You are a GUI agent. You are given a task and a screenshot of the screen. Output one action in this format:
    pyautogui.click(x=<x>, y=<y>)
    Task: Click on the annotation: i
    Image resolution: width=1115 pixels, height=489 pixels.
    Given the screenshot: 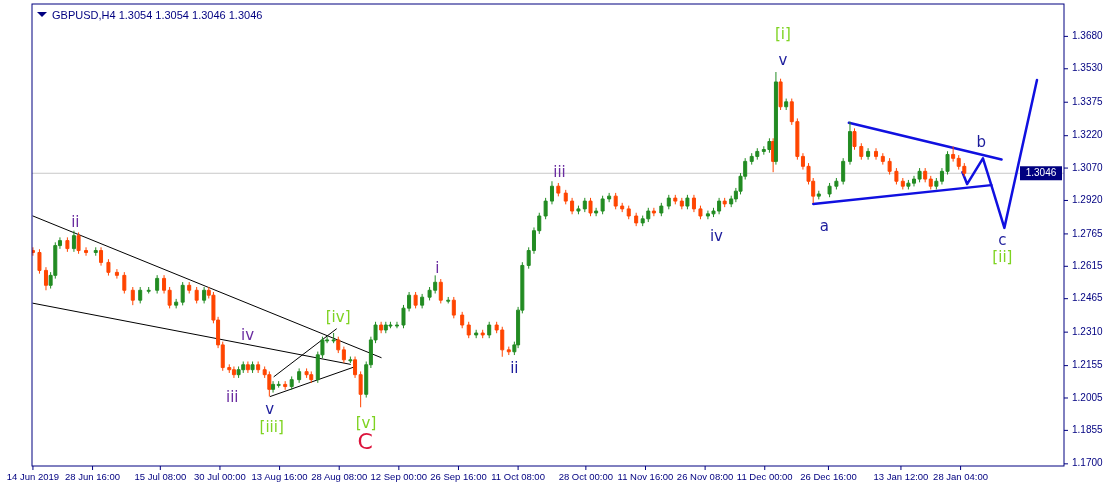 What is the action you would take?
    pyautogui.click(x=437, y=267)
    